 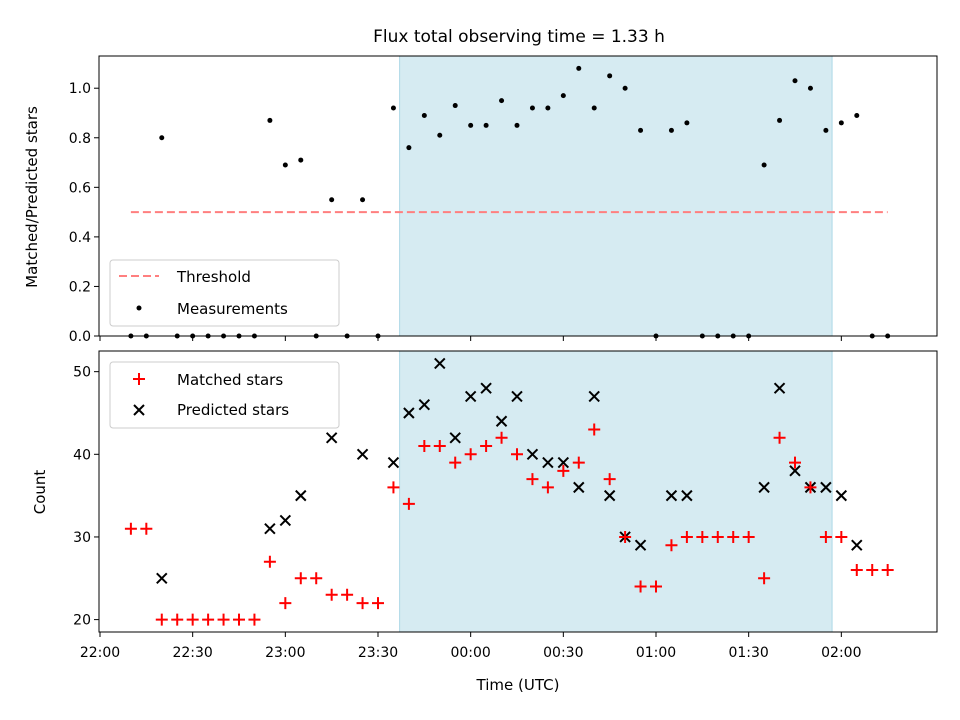 What do you see at coordinates (518, 685) in the screenshot?
I see `x-axis-label: Time (UTC)` at bounding box center [518, 685].